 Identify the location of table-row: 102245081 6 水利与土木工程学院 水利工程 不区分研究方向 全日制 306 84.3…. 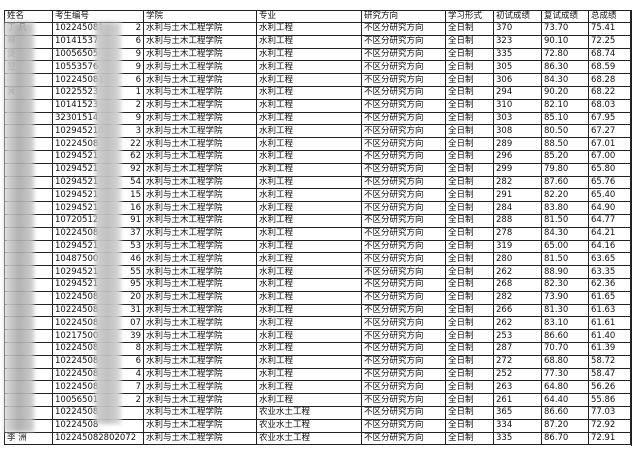
(317, 80).